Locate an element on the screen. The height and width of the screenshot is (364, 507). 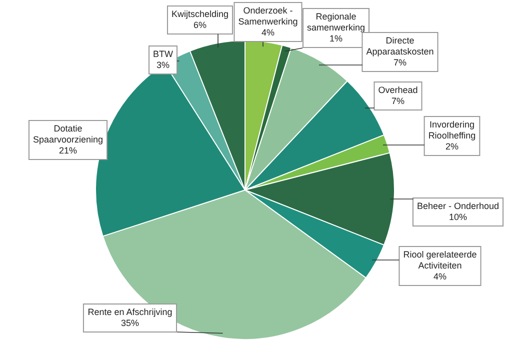
data-label: 10% is located at coordinates (458, 217).